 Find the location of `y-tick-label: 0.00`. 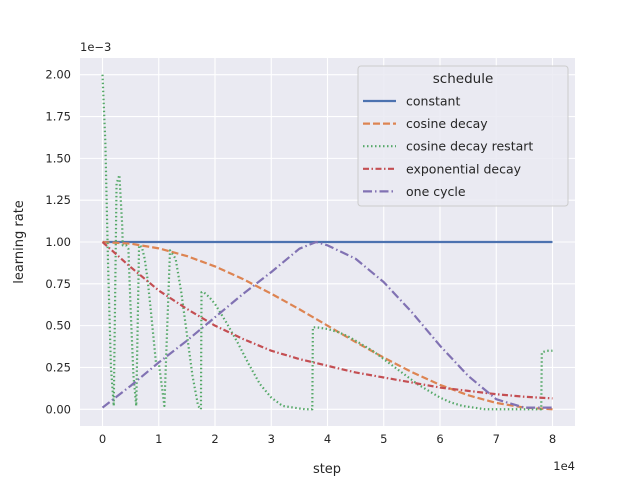

y-tick-label: 0.00 is located at coordinates (58, 409).